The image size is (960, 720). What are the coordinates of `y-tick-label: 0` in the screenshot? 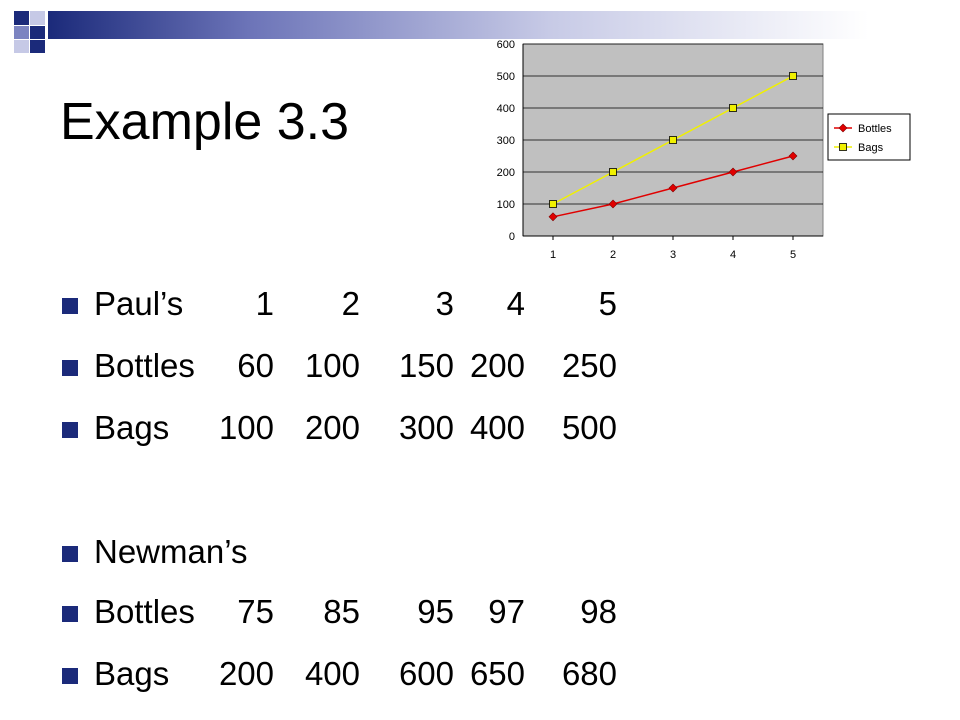 It's located at (512, 237).